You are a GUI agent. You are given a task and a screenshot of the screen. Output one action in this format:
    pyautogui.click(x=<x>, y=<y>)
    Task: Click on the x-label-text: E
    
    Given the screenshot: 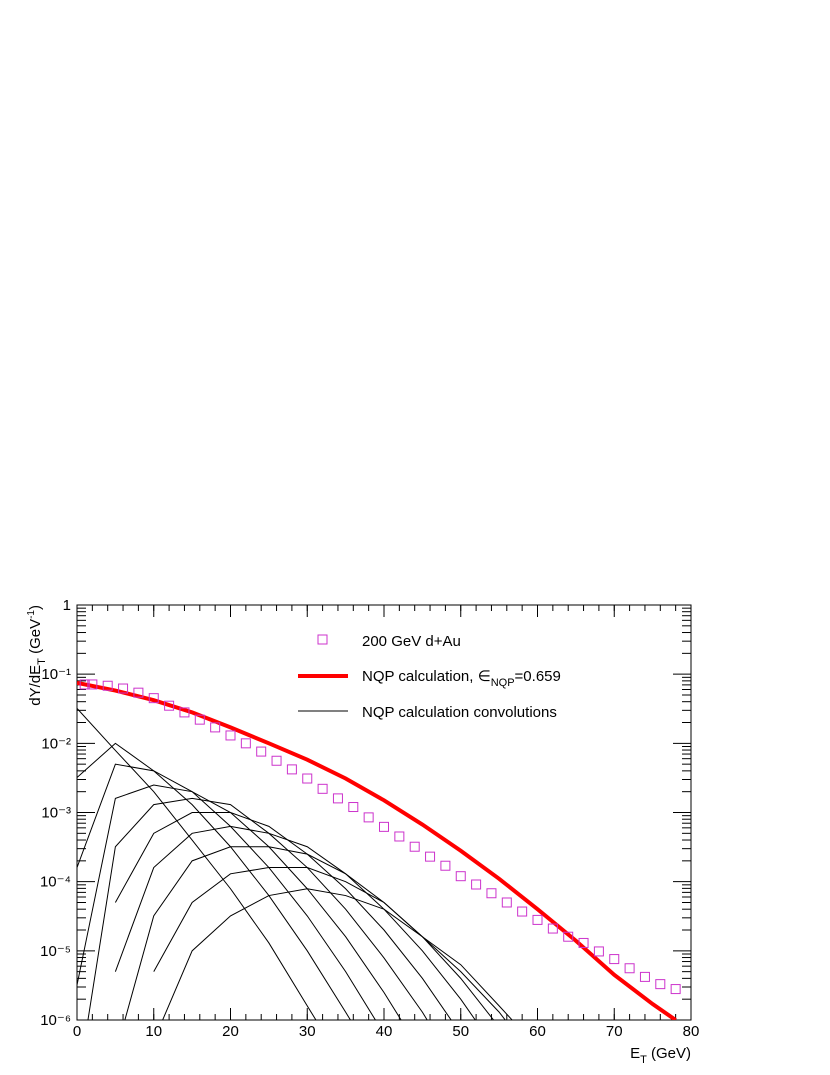 What is the action you would take?
    pyautogui.click(x=635, y=1053)
    